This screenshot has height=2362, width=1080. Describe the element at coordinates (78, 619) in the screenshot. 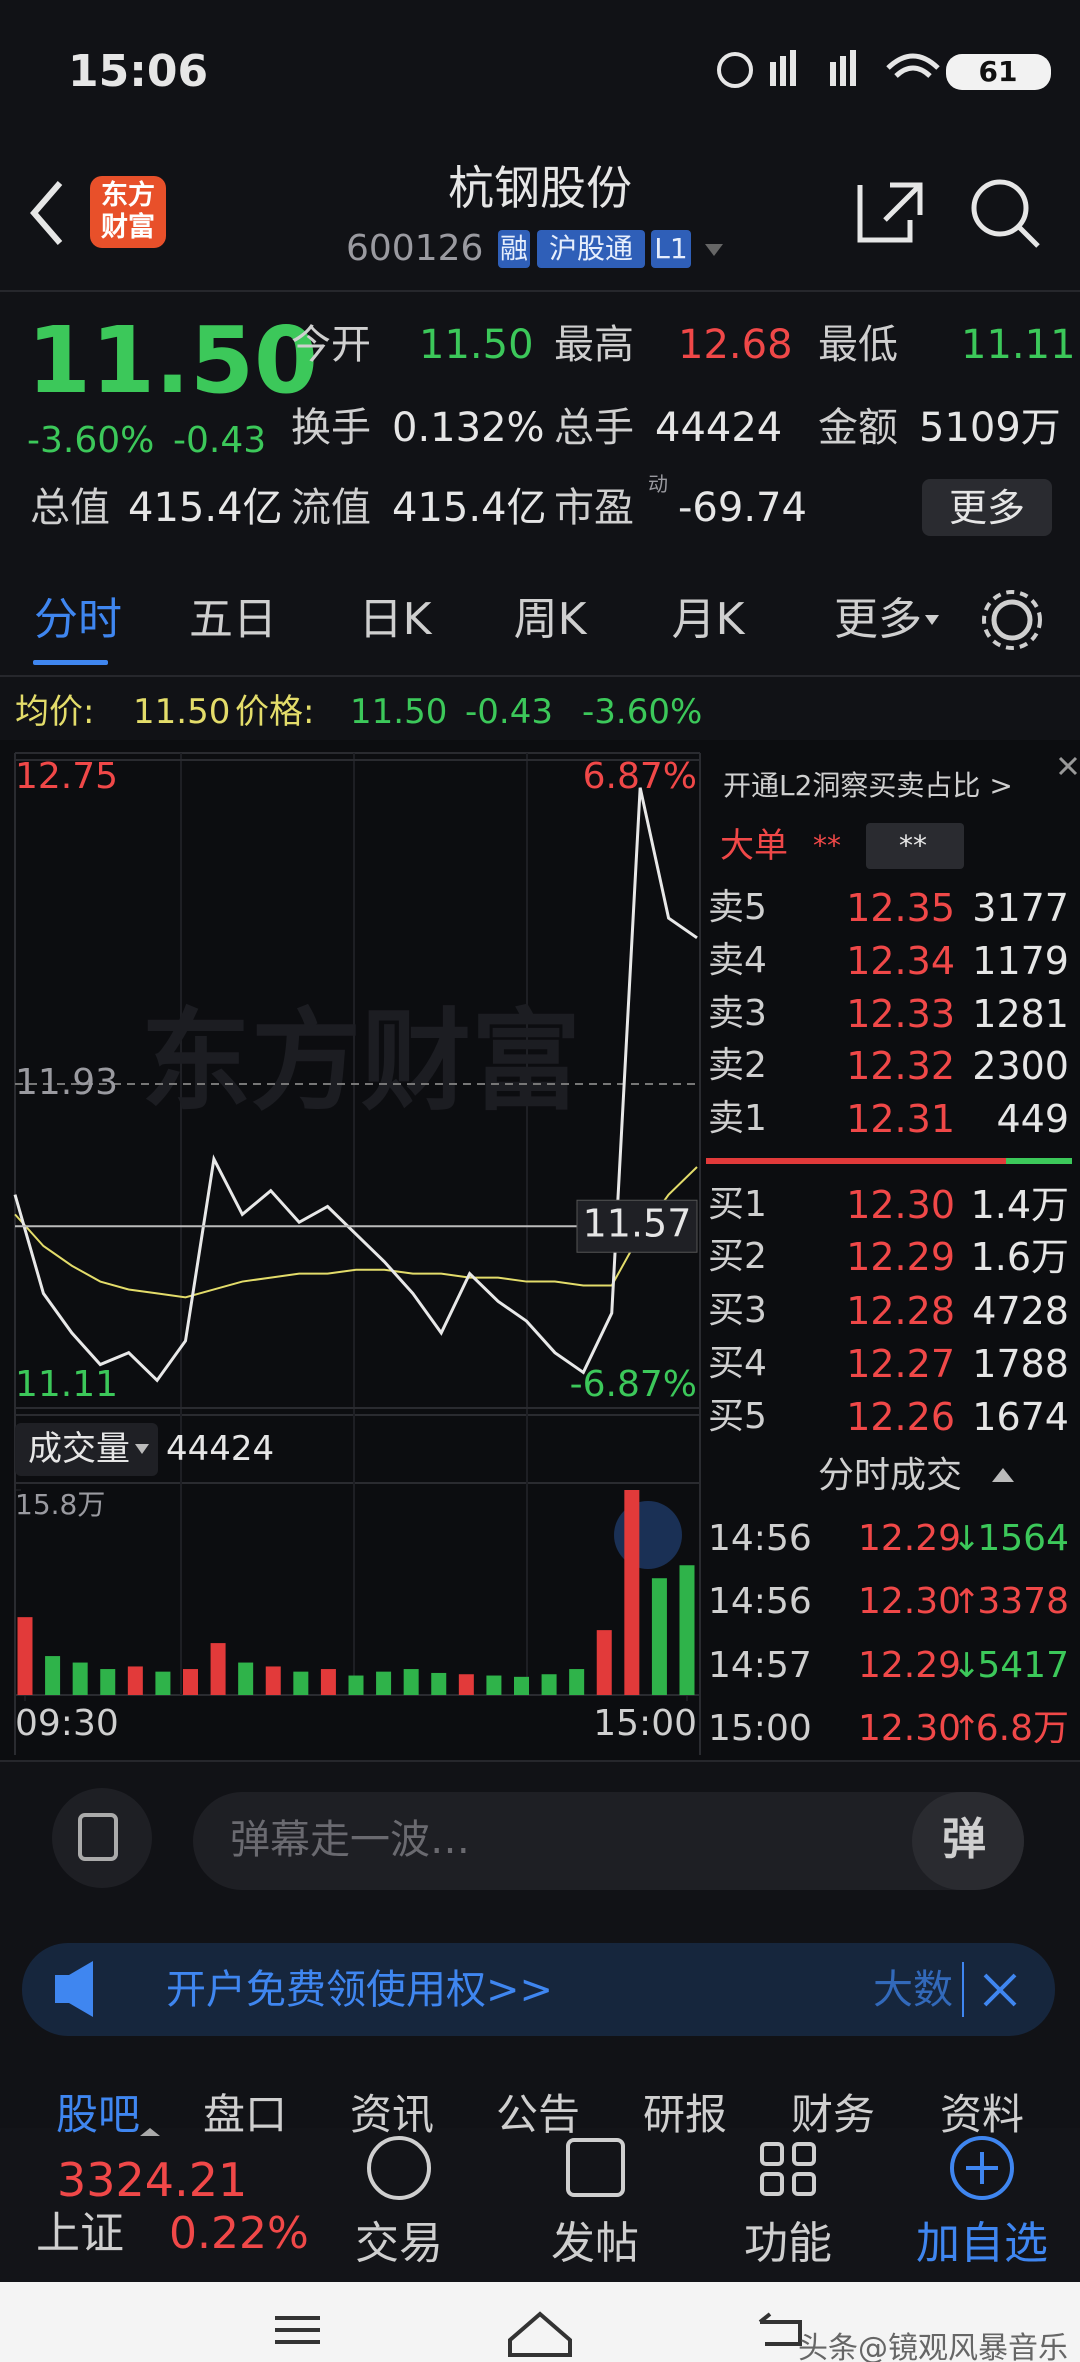

I see `tab: 分时` at that location.